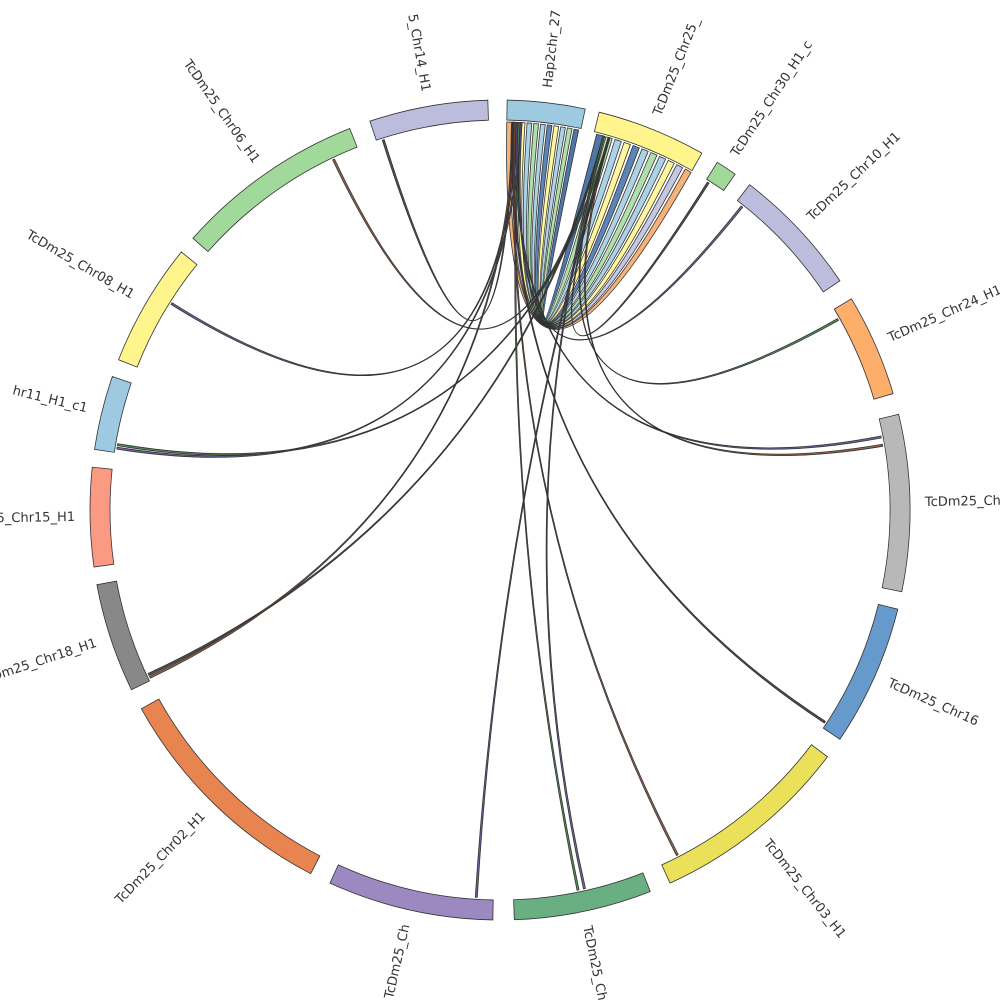 The image size is (1000, 1000). What do you see at coordinates (113, 414) in the screenshot?
I see `sector-chr11` at bounding box center [113, 414].